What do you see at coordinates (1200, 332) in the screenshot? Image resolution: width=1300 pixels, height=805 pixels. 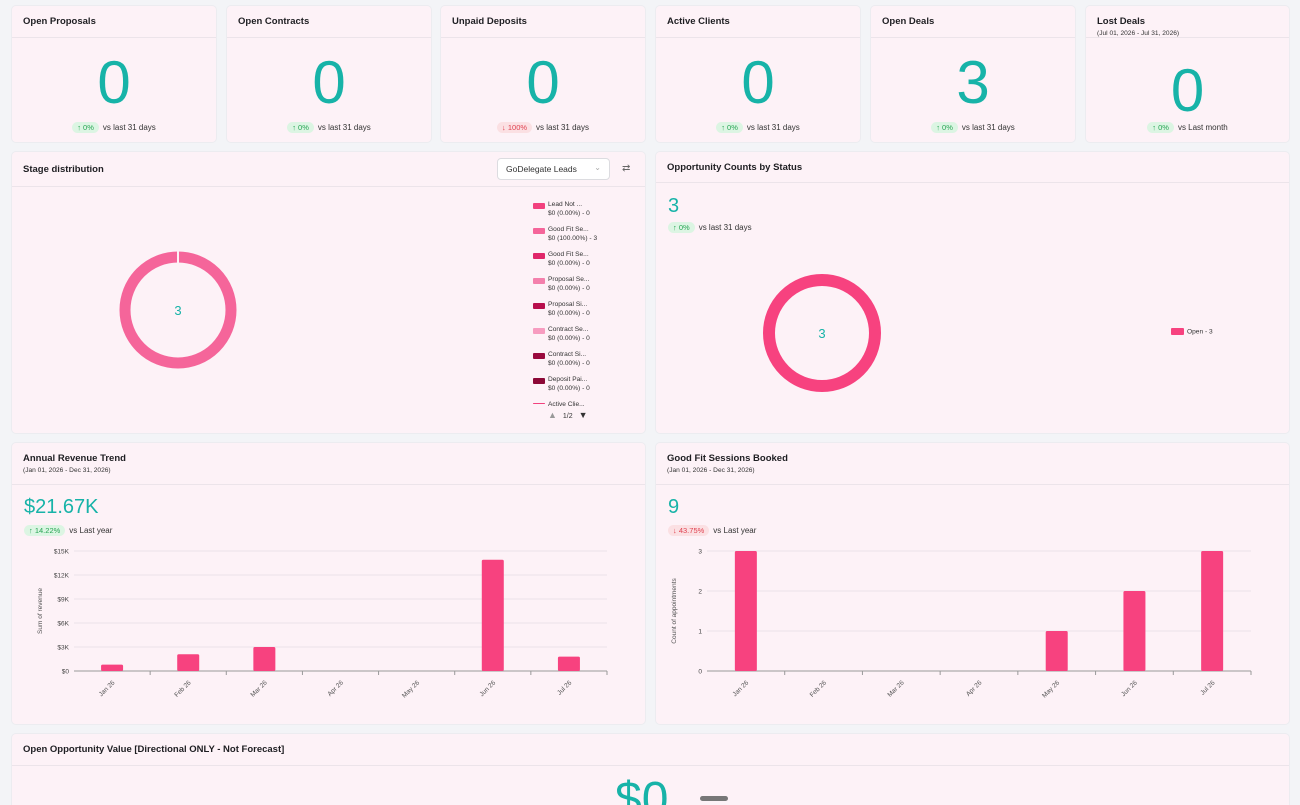 I see `legend-label: Open - 3` at bounding box center [1200, 332].